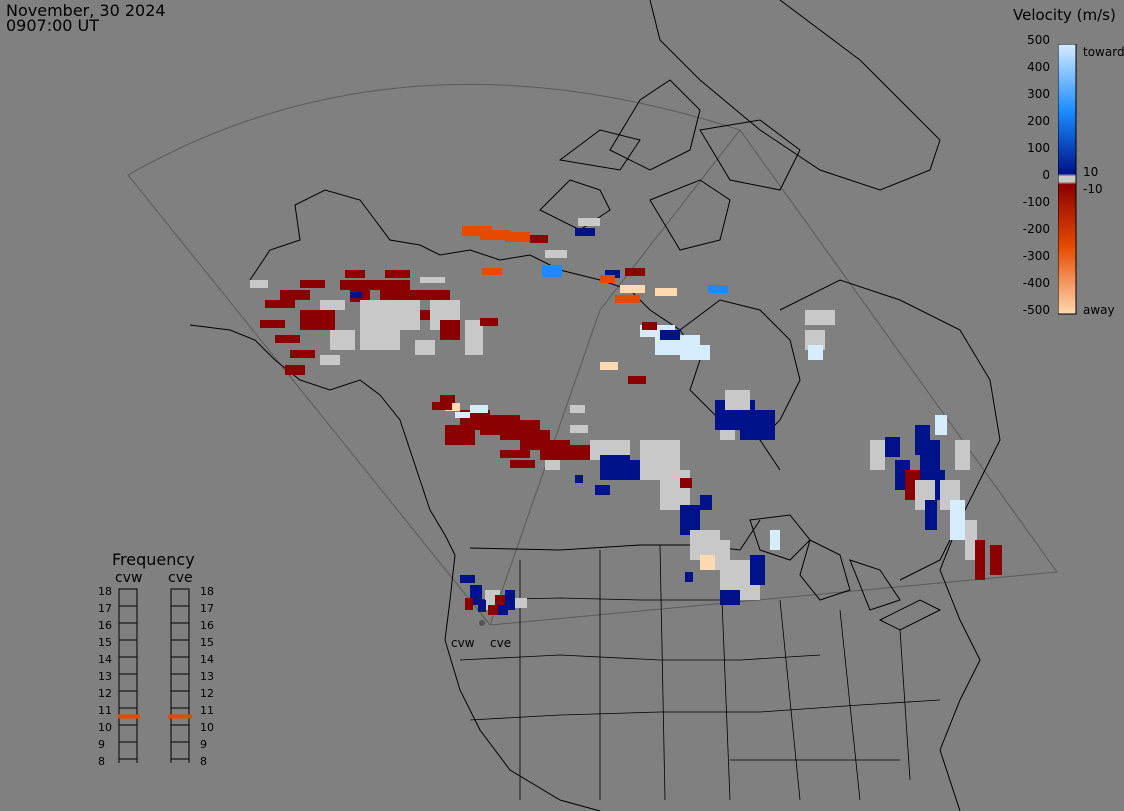  What do you see at coordinates (1038, 94) in the screenshot?
I see `velocity-tick: 300` at bounding box center [1038, 94].